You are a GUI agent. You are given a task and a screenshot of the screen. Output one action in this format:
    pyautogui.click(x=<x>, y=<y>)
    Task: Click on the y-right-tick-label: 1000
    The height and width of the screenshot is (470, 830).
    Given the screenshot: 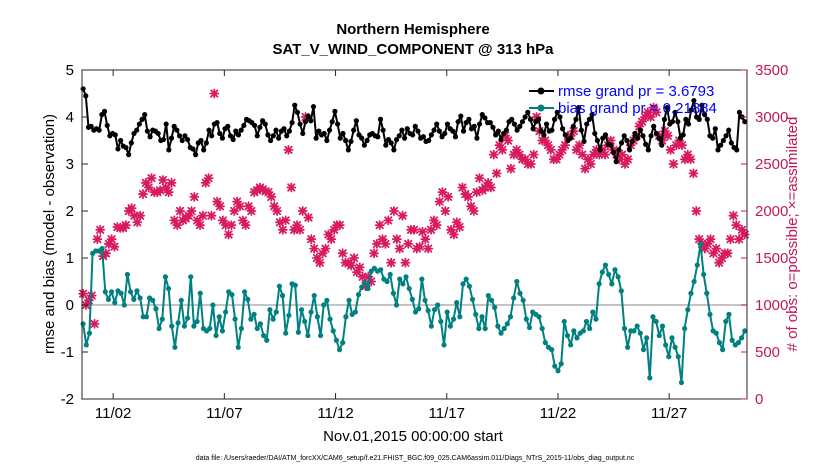 What is the action you would take?
    pyautogui.click(x=771, y=305)
    